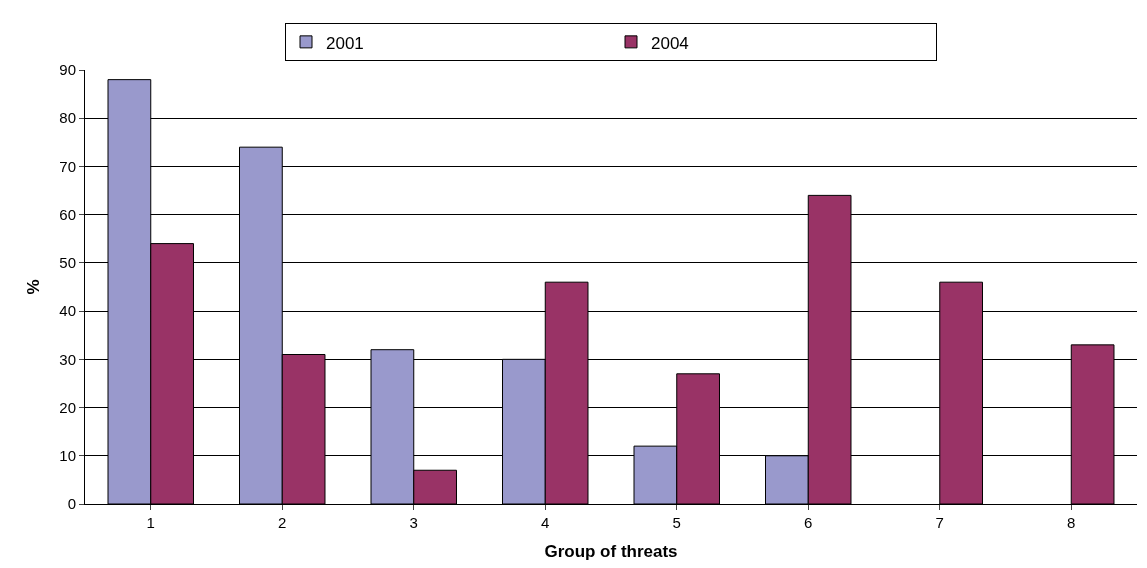  Describe the element at coordinates (413, 522) in the screenshot. I see `x-tick-label: 3` at that location.